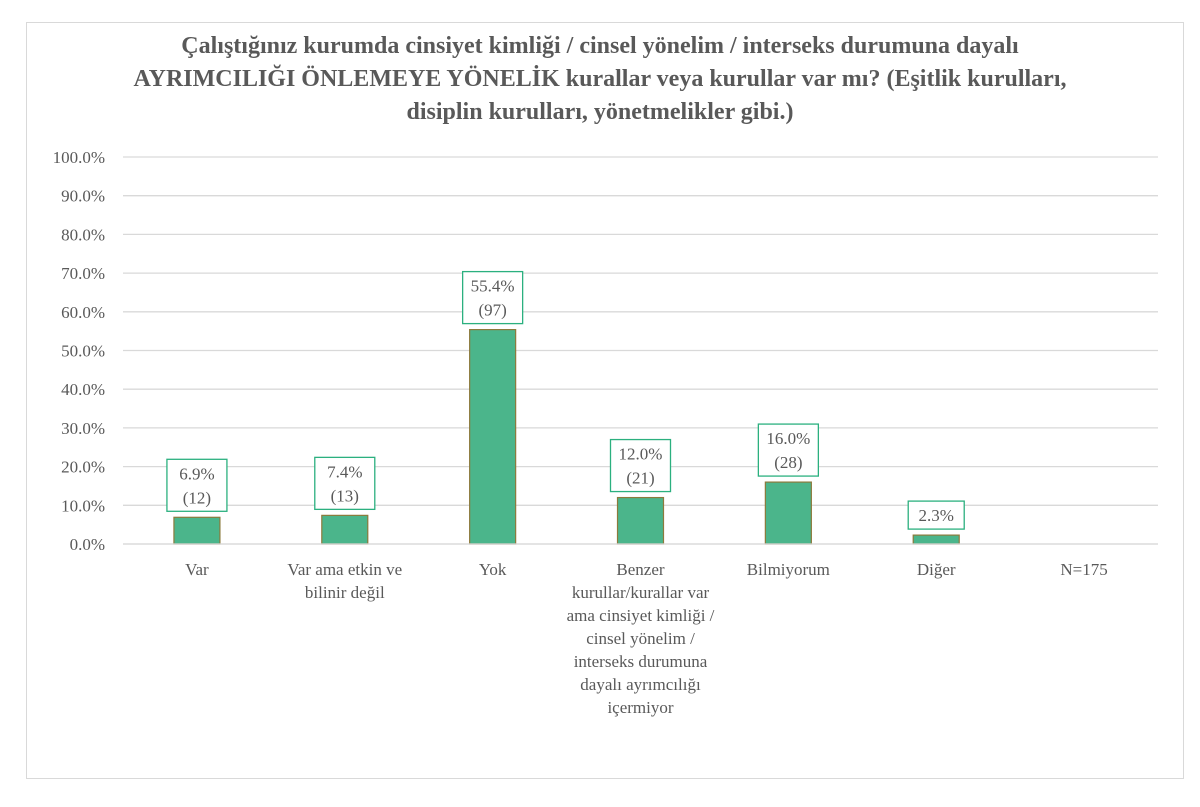 The height and width of the screenshot is (807, 1200). I want to click on data-label-count: (28), so click(788, 462).